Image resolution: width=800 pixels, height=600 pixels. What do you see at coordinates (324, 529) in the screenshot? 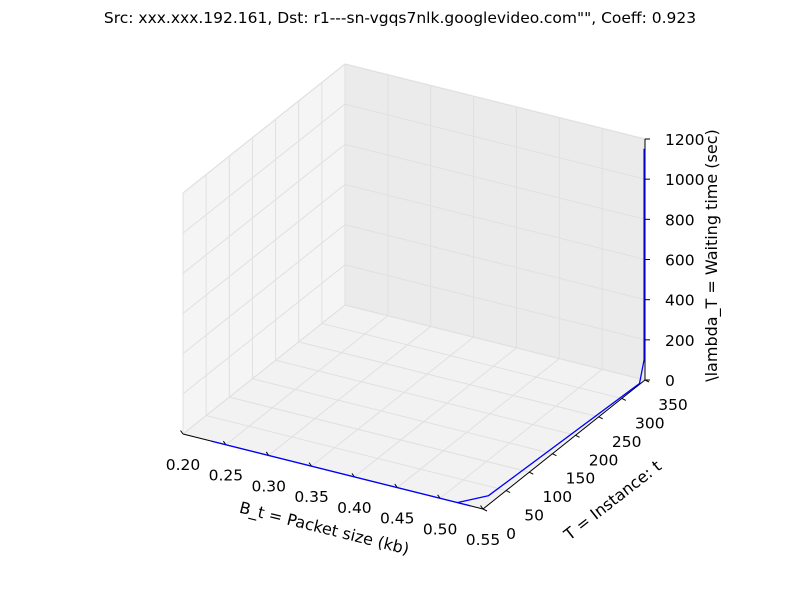
I see `x-axis-label: B_t = Packet size (kb)` at bounding box center [324, 529].